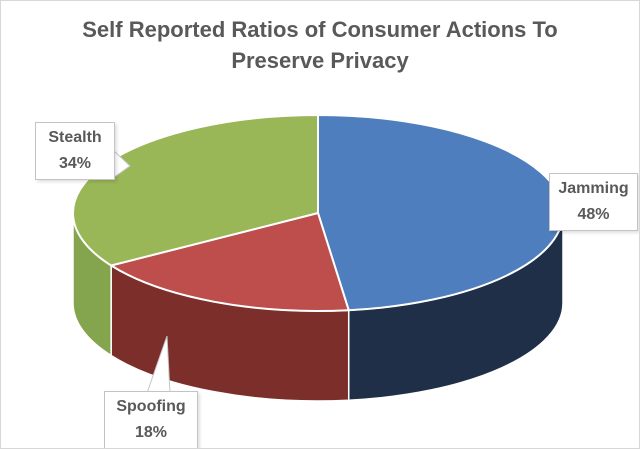  Describe the element at coordinates (593, 214) in the screenshot. I see `jamming-percent: 48%` at that location.